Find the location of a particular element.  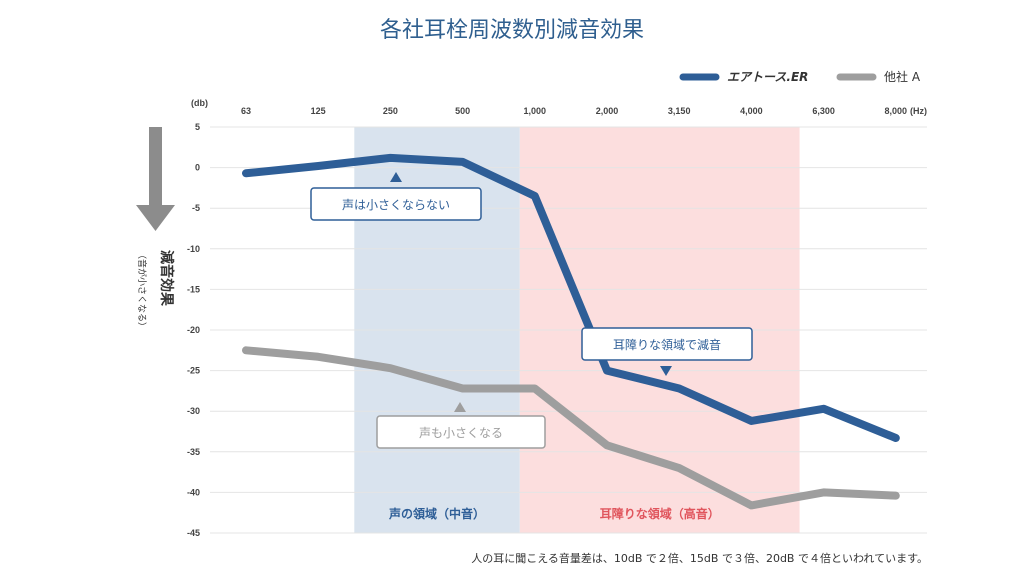

x-tick-label: 1,000 is located at coordinates (535, 111).